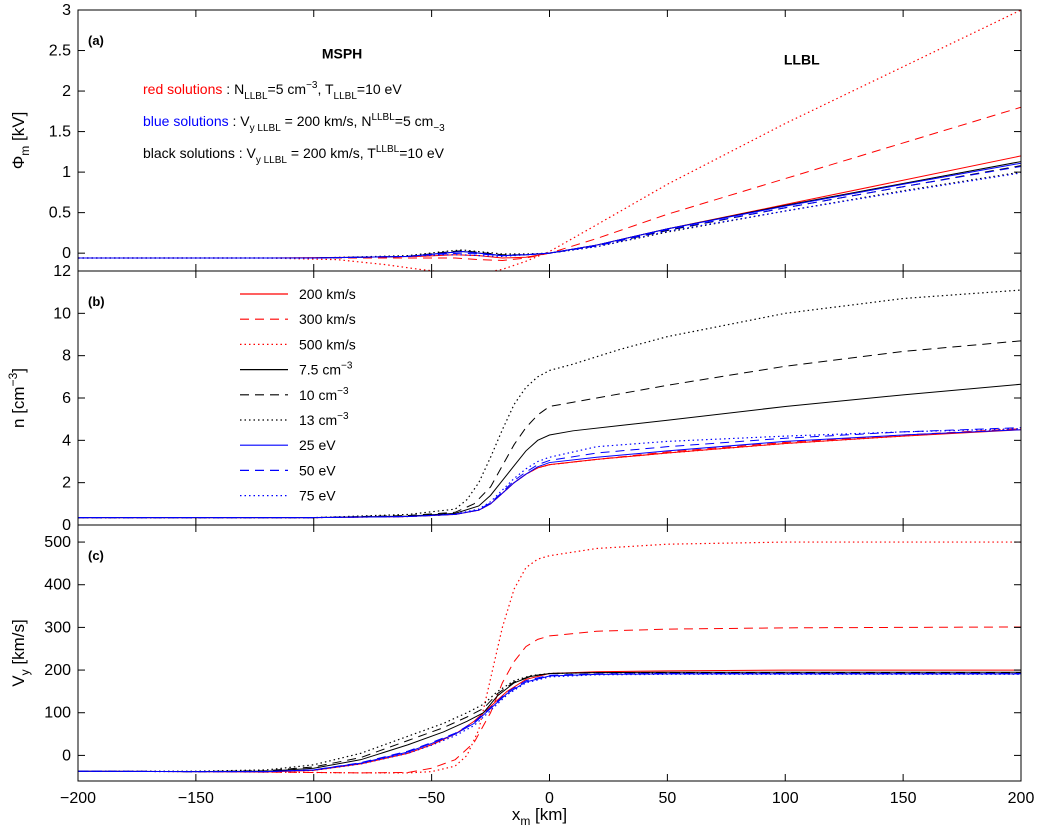  What do you see at coordinates (66, 172) in the screenshot?
I see `panel-a-ytick-label: 1` at bounding box center [66, 172].